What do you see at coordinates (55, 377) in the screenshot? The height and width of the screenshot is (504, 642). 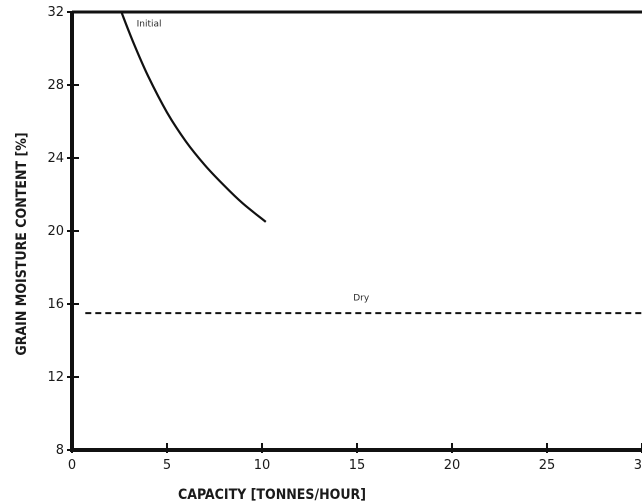 I see `y-tick-label: 12` at bounding box center [55, 377].